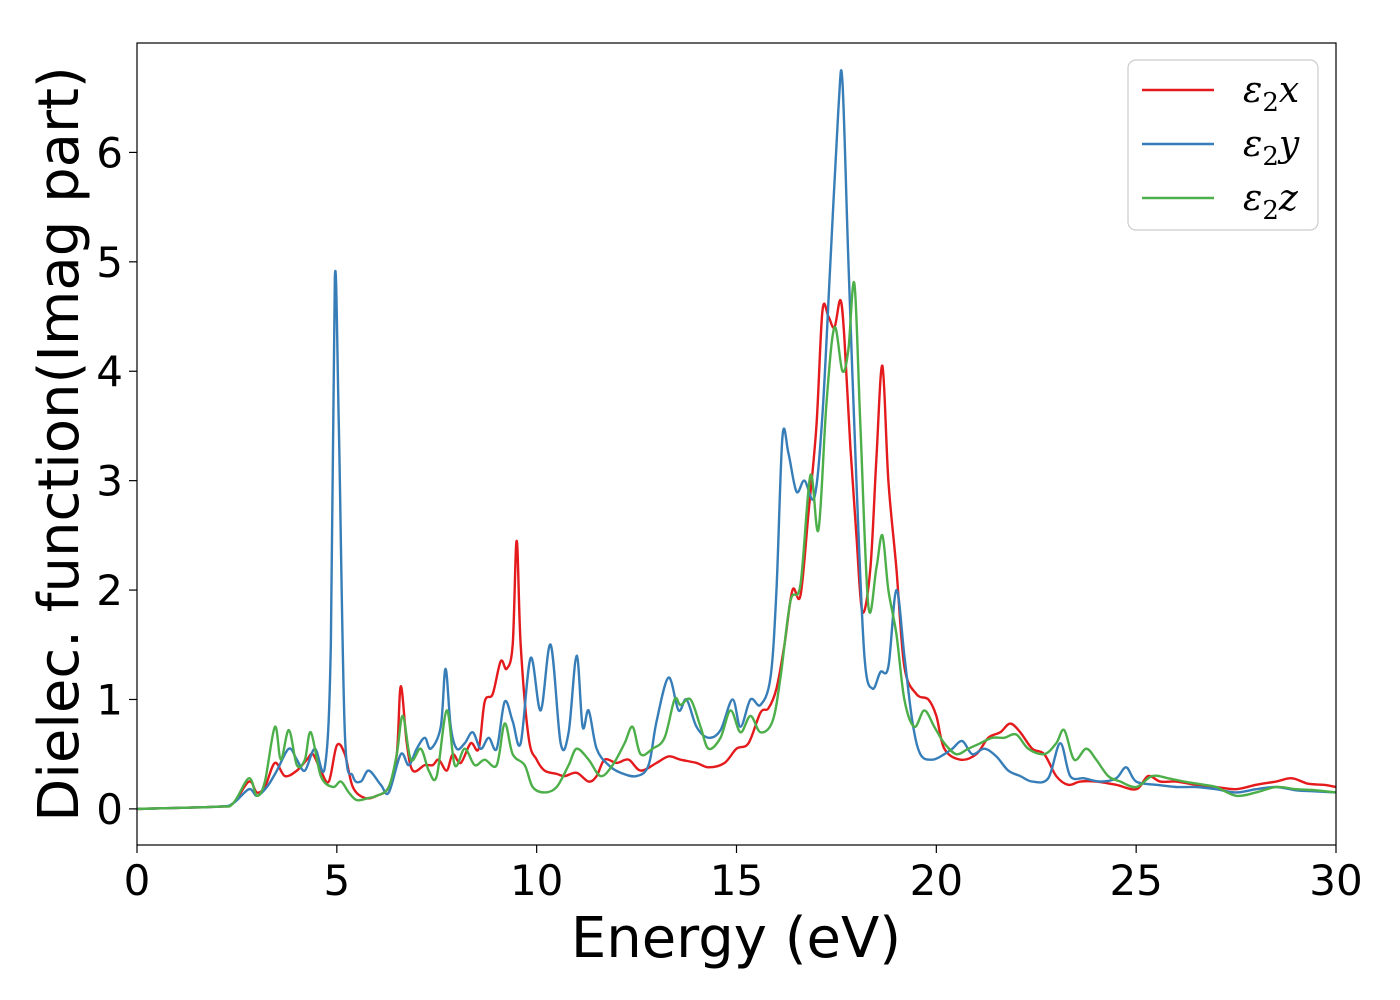 Image resolution: width=1400 pixels, height=1000 pixels. Describe the element at coordinates (137, 880) in the screenshot. I see `x-tick-label: 0` at that location.